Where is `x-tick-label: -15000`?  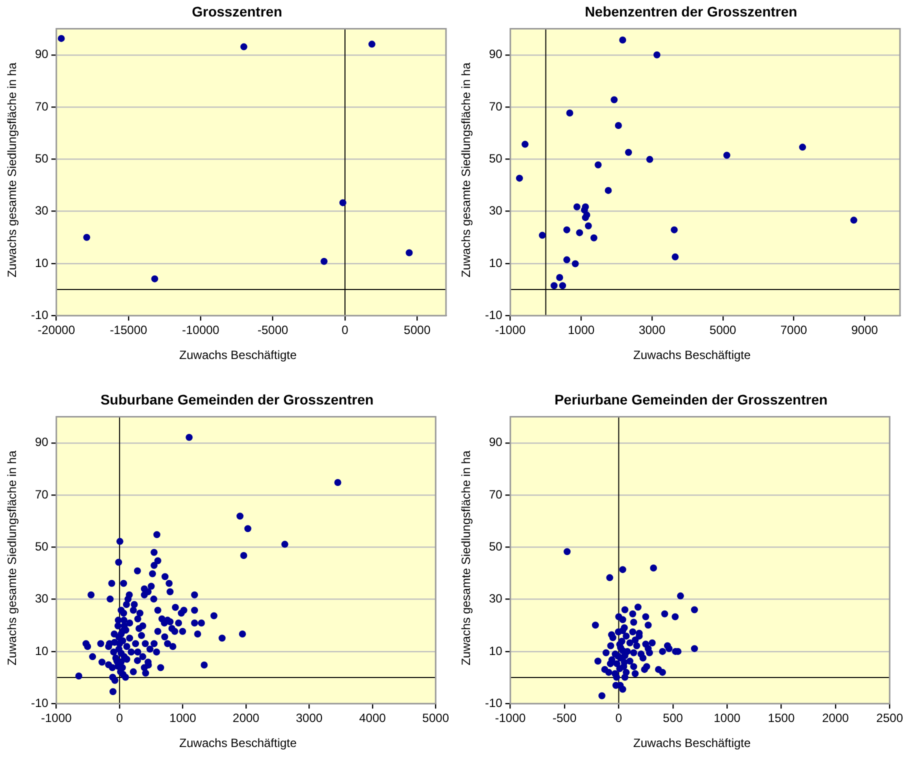 x-tick-label: -15000 is located at coordinates (129, 330).